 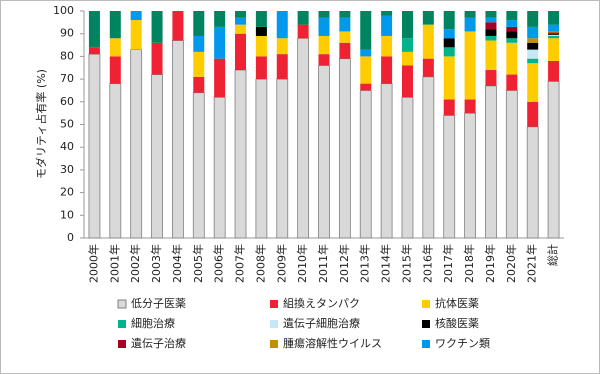 What do you see at coordinates (67, 214) in the screenshot?
I see `y-tick-label: 10` at bounding box center [67, 214].